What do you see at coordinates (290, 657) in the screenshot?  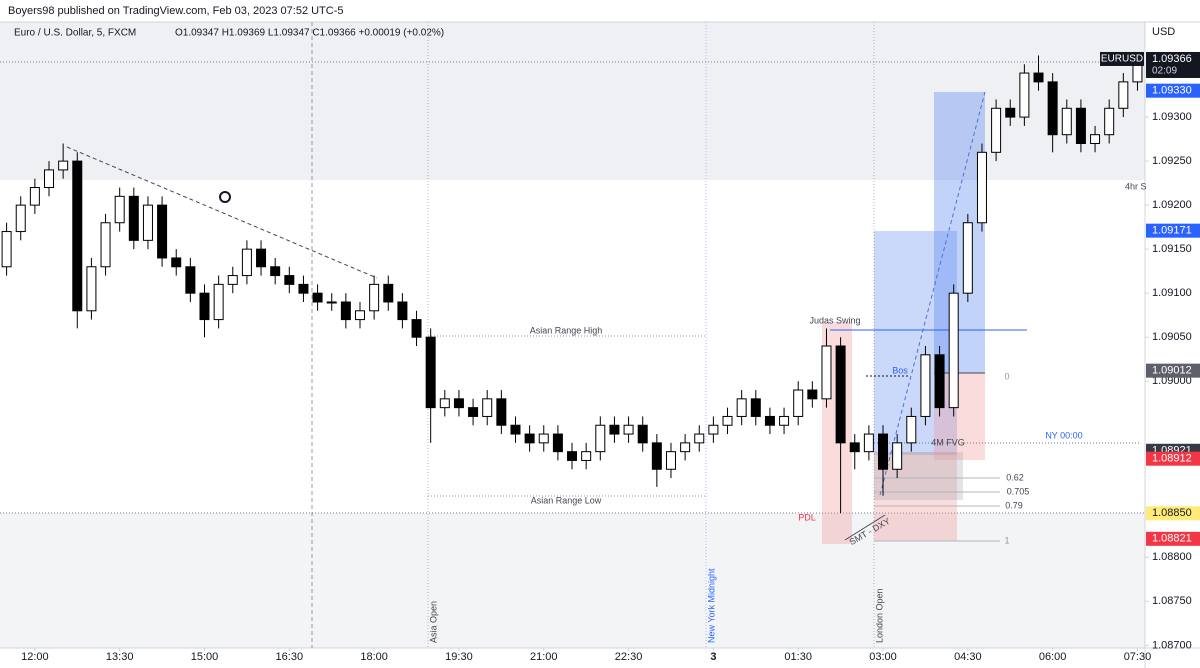 I see `x-tick-label: 16:30` at bounding box center [290, 657].